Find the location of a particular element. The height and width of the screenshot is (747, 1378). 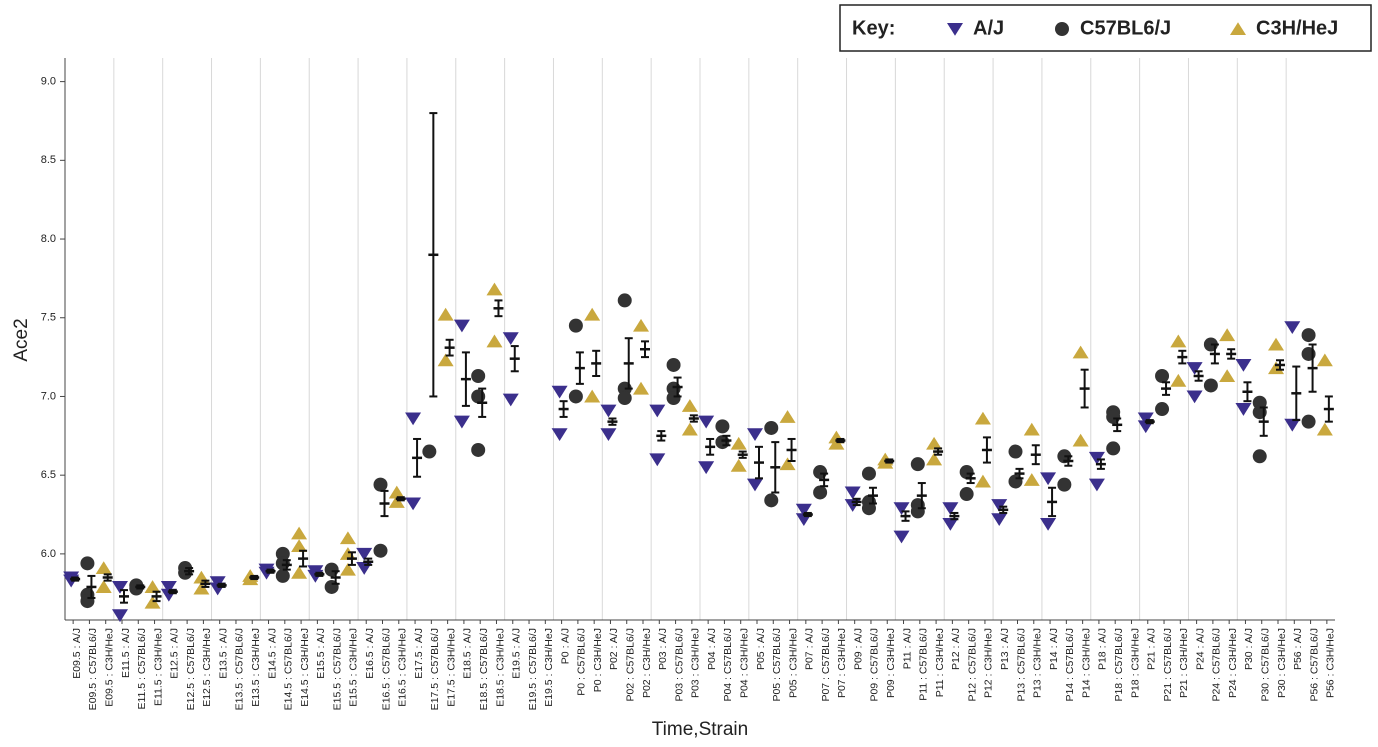

x-tick-label: E18.5 : A/J is located at coordinates (468, 653).